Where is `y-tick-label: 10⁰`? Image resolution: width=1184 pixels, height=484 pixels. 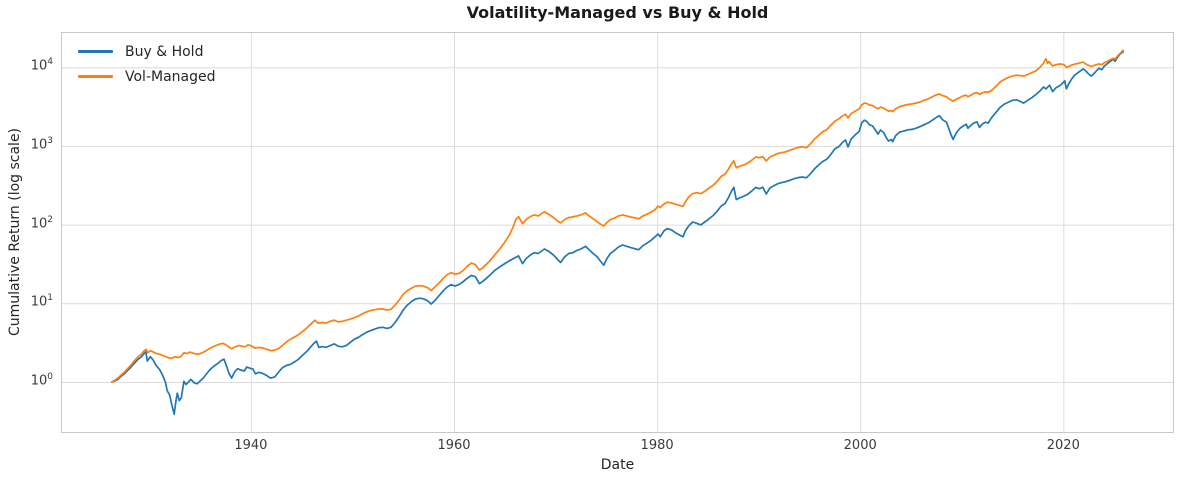
y-tick-label: 10⁰ is located at coordinates (41, 380).